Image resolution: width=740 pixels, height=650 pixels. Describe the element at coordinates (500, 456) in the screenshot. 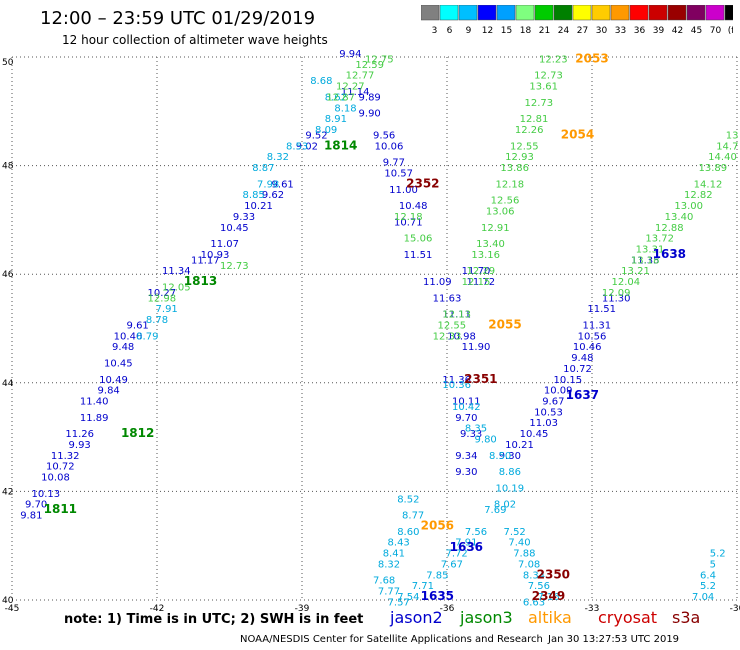

I see `wave-height-label: 8.50` at that location.